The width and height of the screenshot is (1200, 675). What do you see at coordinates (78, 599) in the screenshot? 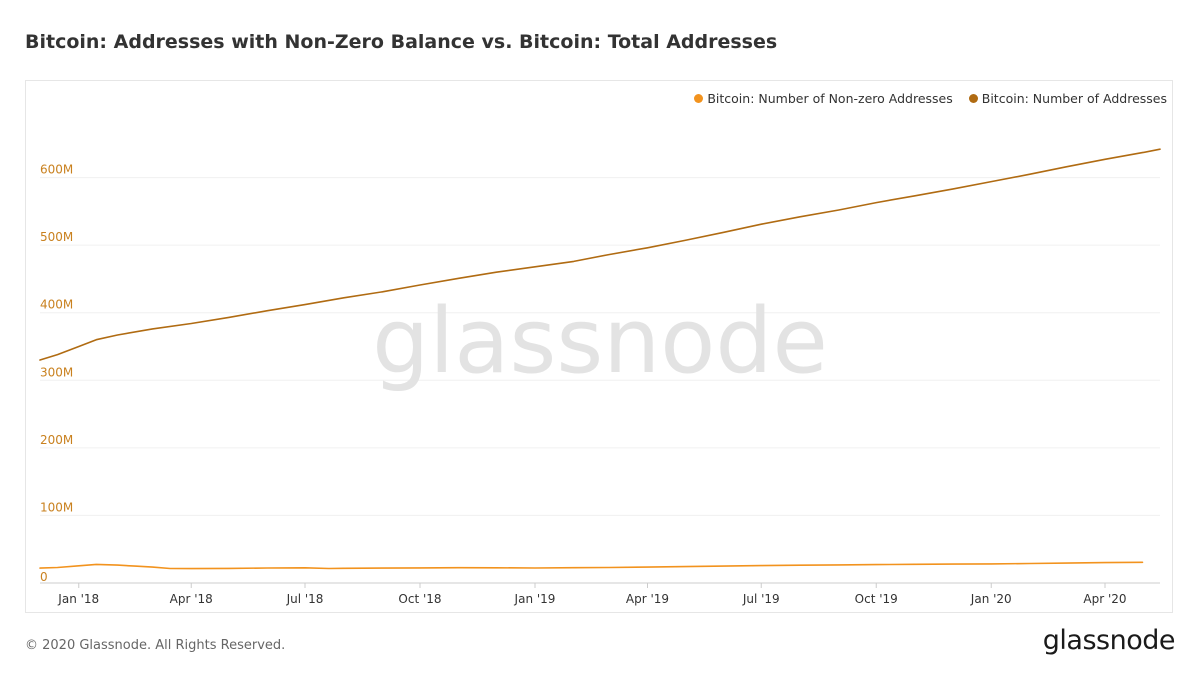
I see `x-tick-label-0: Jan '18` at bounding box center [78, 599].